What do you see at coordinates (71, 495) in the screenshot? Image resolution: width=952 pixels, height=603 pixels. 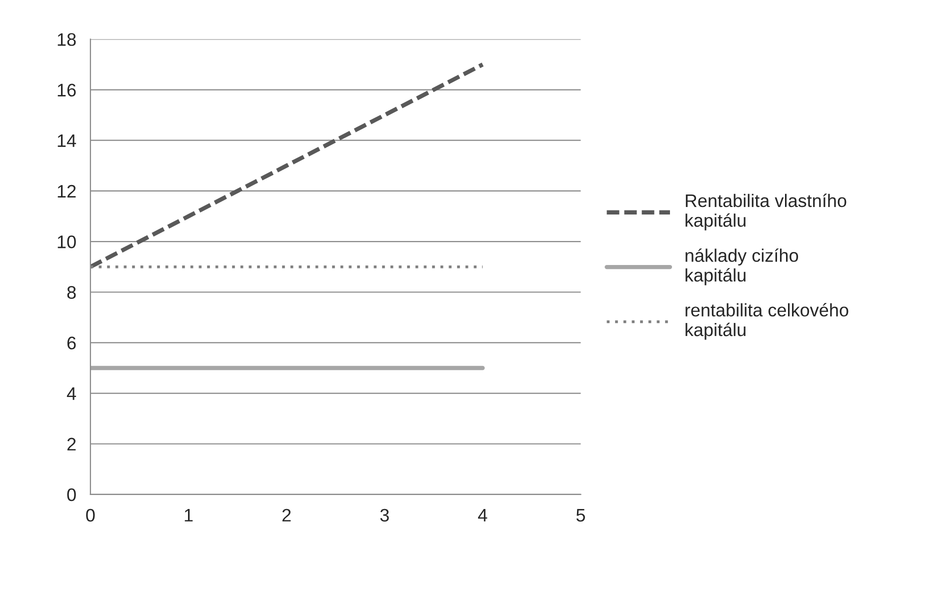 I see `y-tick-label: 0` at bounding box center [71, 495].